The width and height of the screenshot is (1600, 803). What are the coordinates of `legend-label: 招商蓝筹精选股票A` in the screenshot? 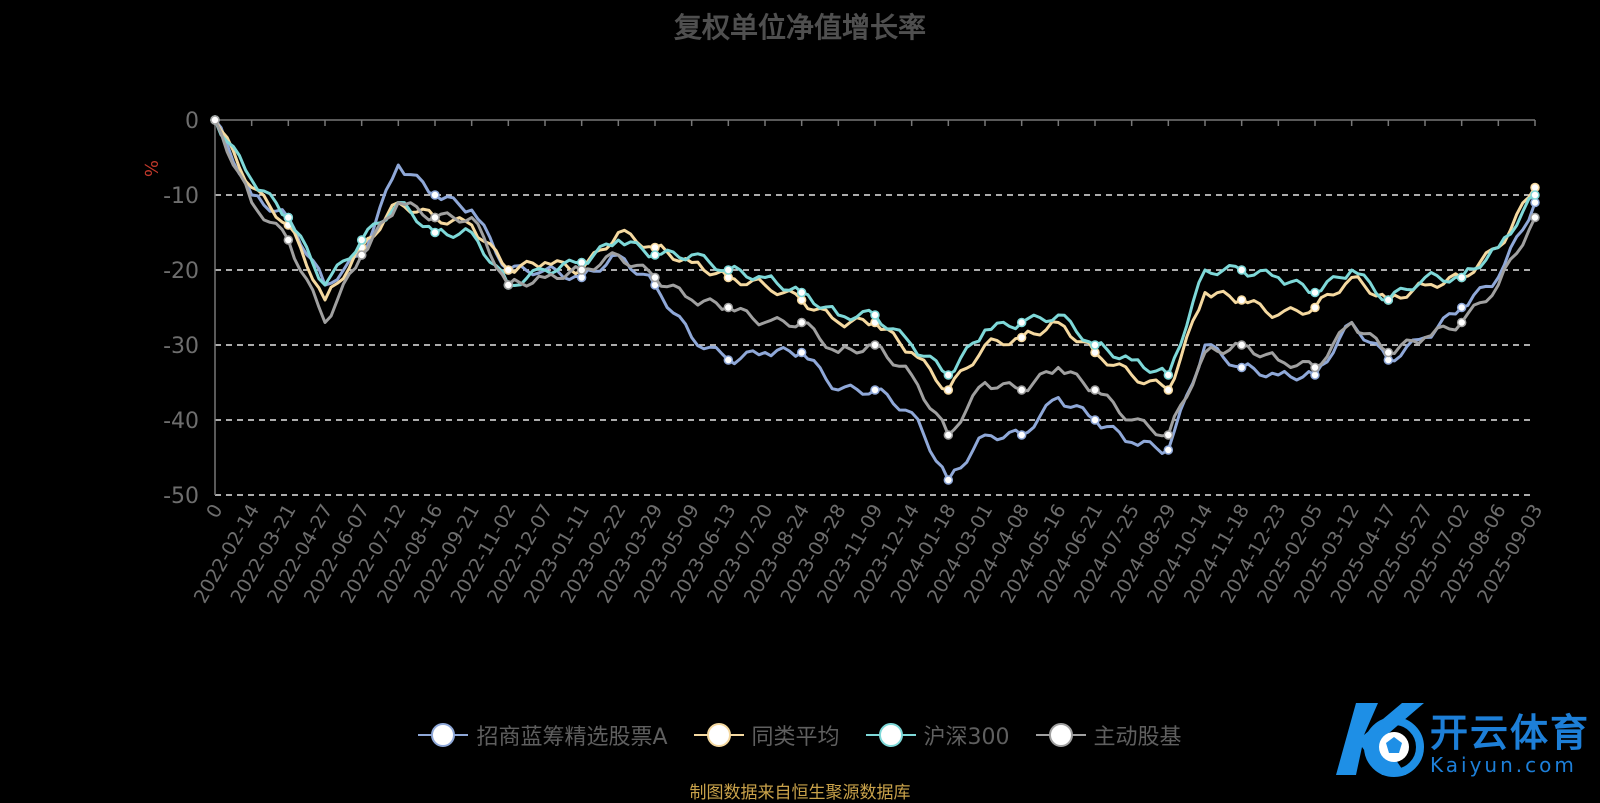 It's located at (572, 737).